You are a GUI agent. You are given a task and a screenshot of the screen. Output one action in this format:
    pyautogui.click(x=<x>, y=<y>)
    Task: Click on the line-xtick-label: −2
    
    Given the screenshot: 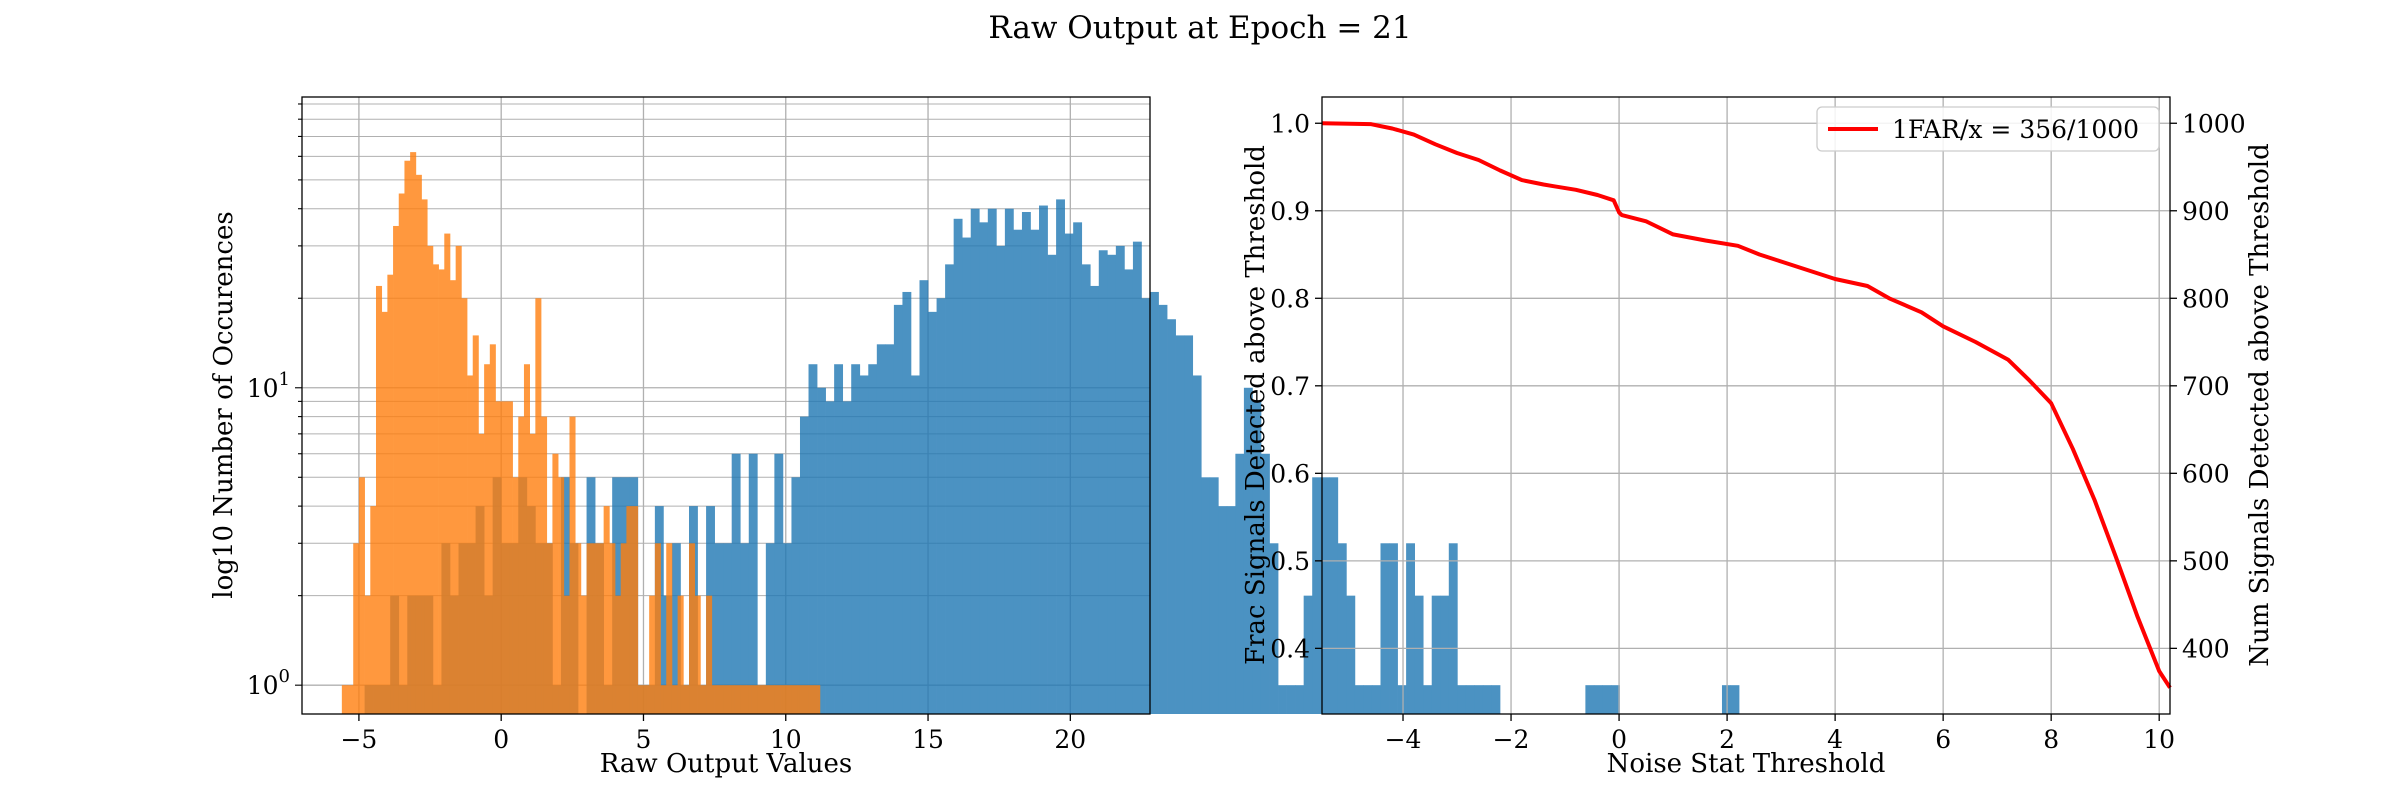 What is the action you would take?
    pyautogui.click(x=1511, y=739)
    